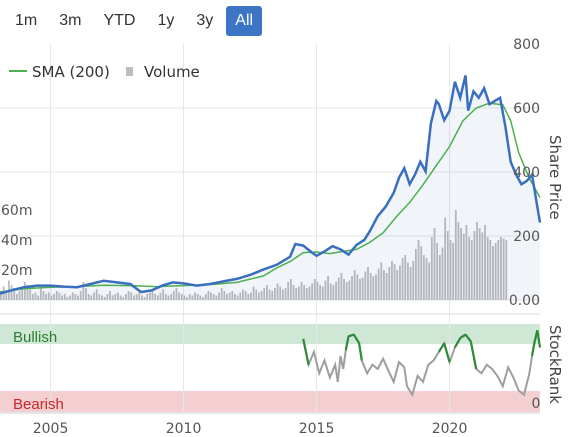 The image size is (579, 437). I want to click on range-button-ytd: YTD, so click(119, 21).